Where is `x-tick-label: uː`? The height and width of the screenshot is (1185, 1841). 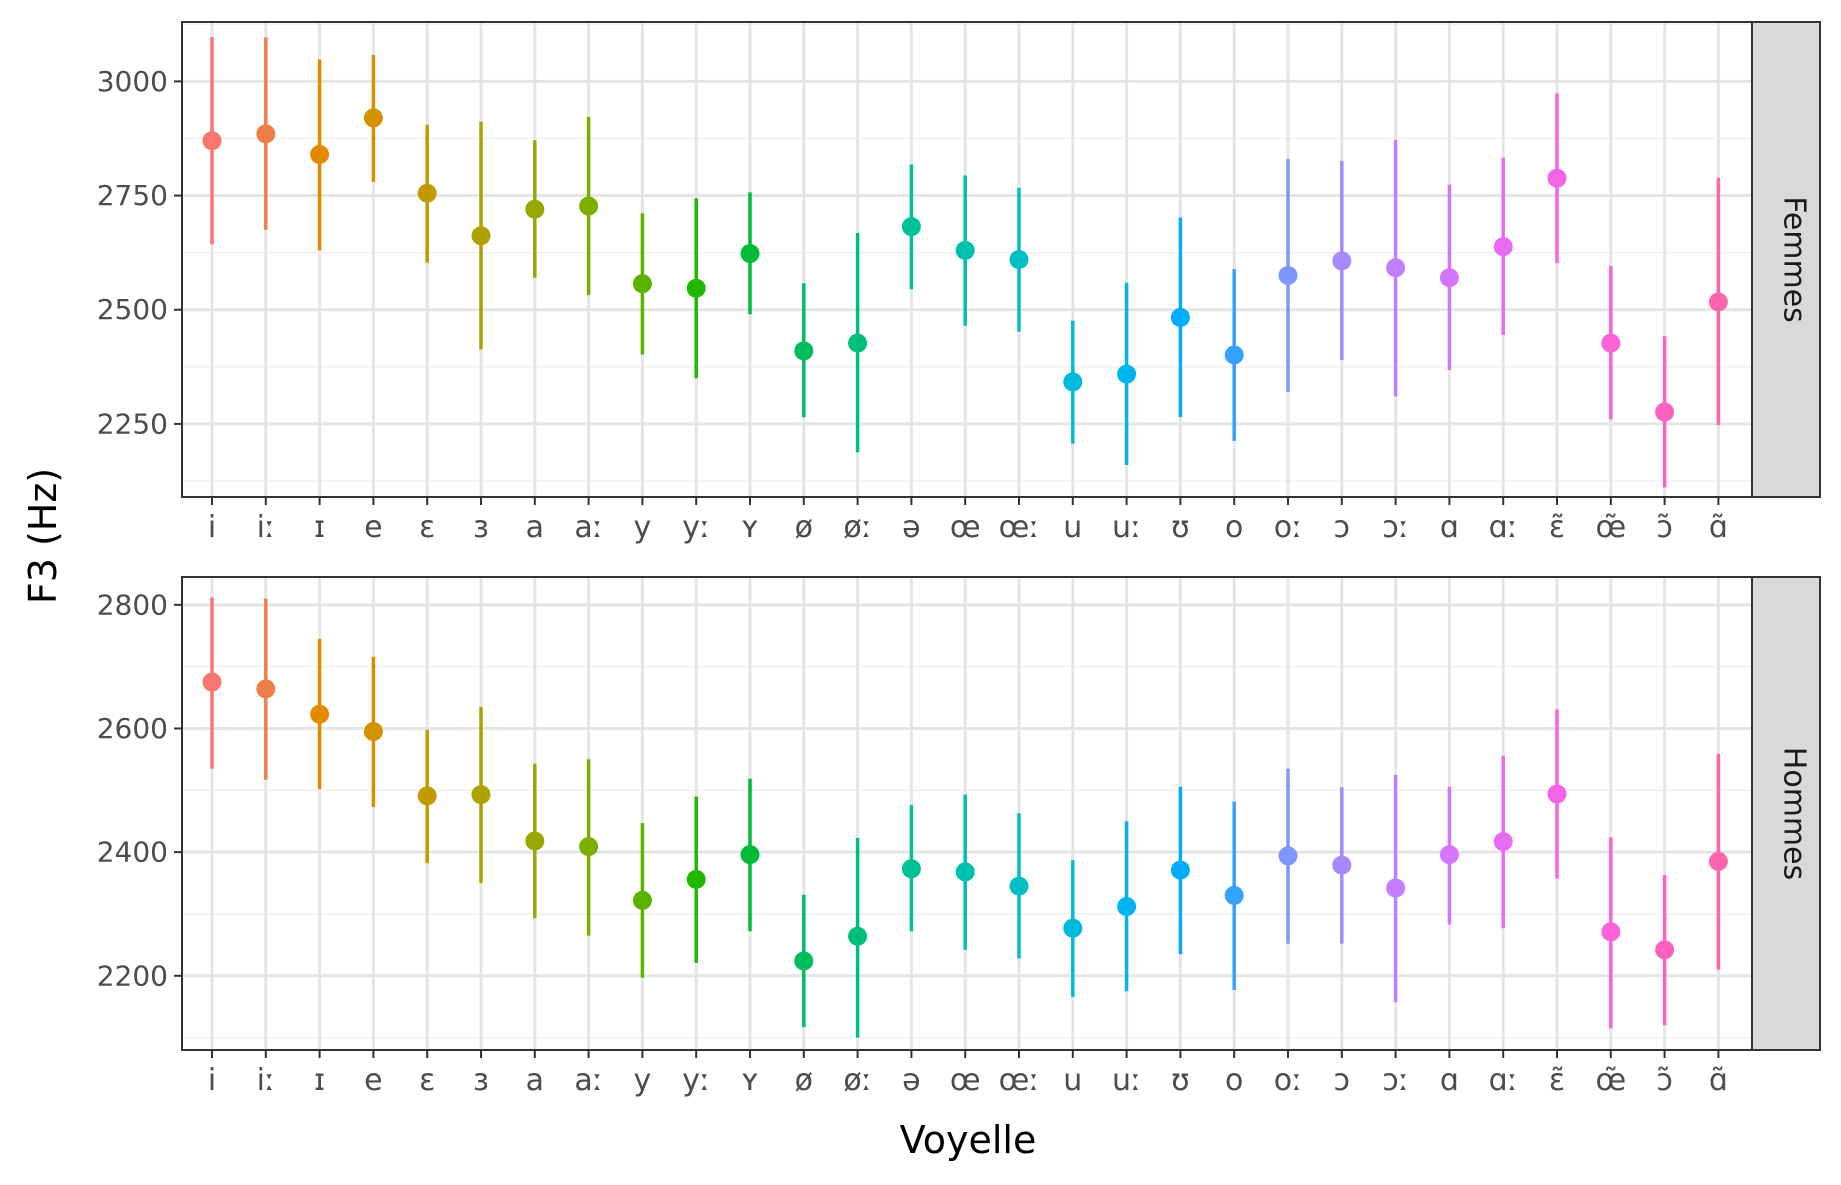 x-tick-label: uː is located at coordinates (1126, 1080).